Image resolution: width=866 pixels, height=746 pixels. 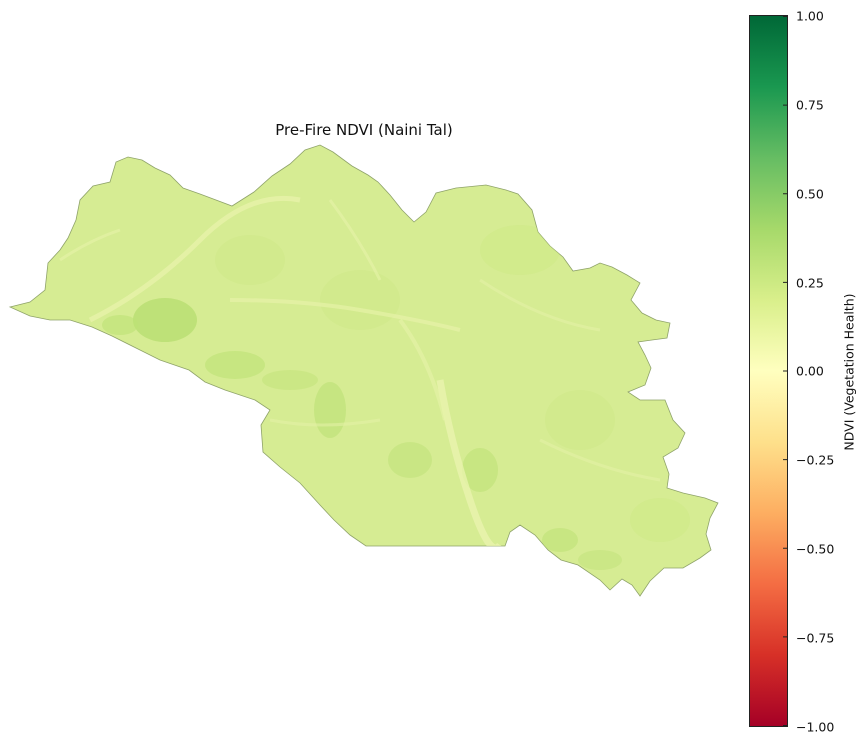 What do you see at coordinates (810, 105) in the screenshot?
I see `colorbar-tick-label: 0.75` at bounding box center [810, 105].